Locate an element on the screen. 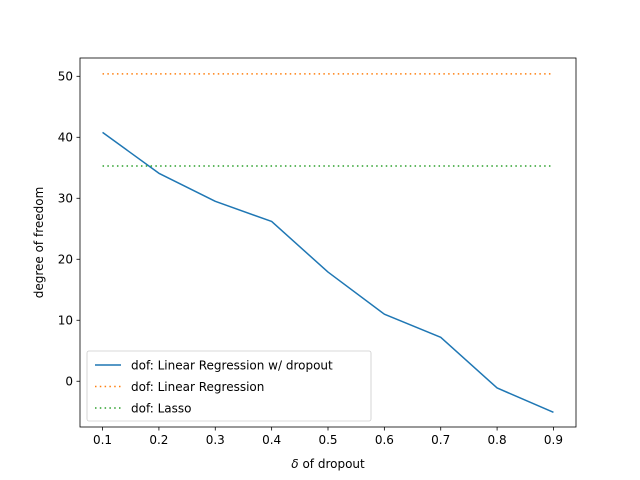 Image resolution: width=640 pixels, height=480 pixels. x-tick-label: 0.6 is located at coordinates (384, 440).